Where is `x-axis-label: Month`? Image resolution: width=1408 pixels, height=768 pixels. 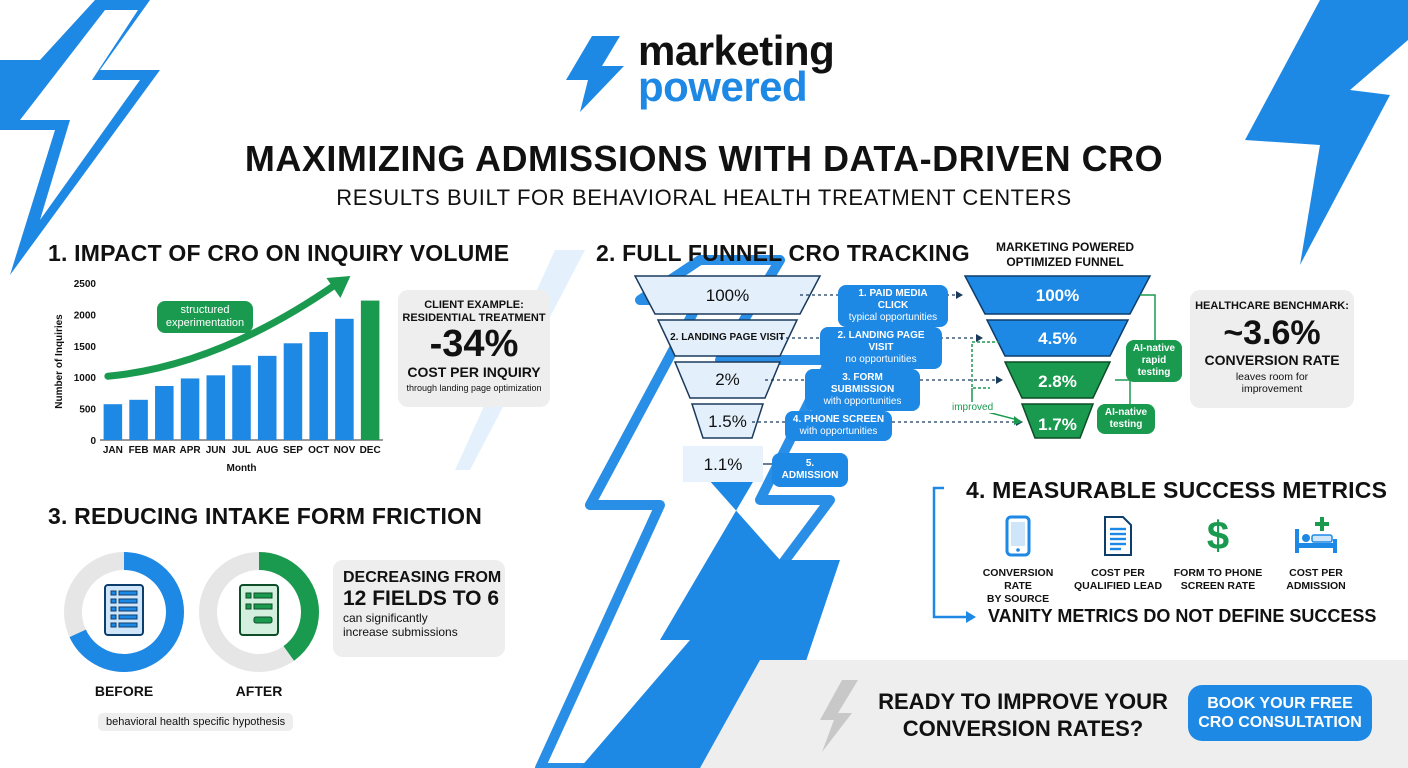
x-axis-label: Month is located at coordinates (242, 468).